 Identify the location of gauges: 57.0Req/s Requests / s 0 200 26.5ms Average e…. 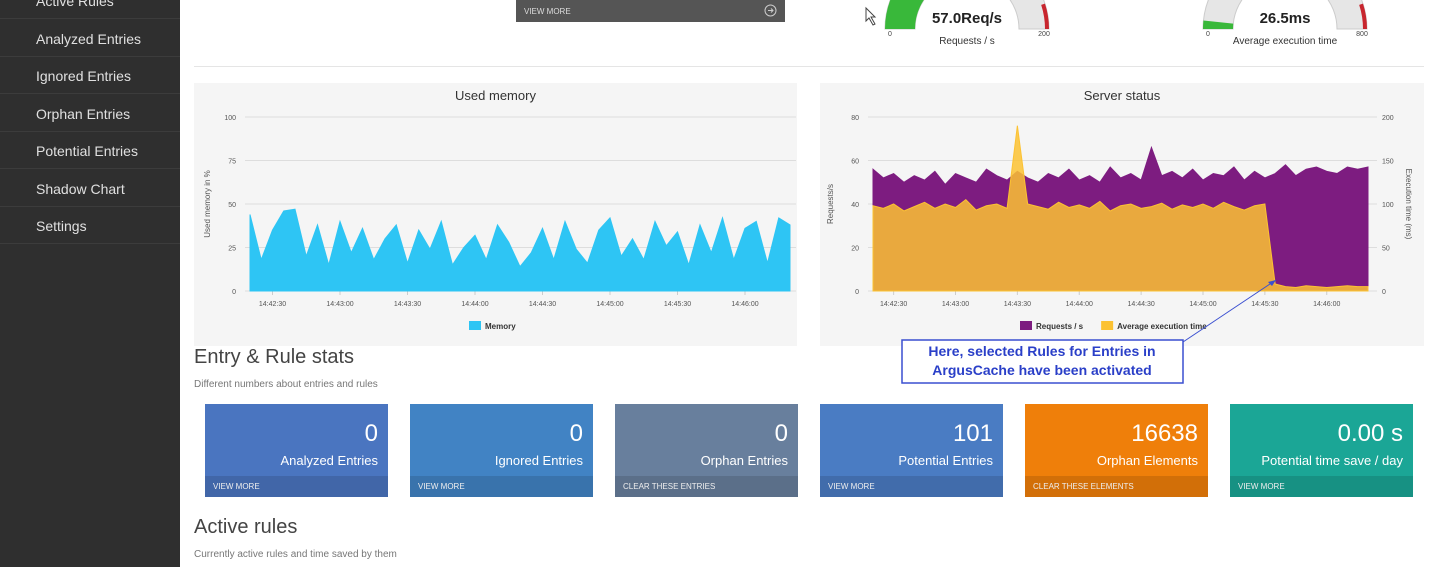
(1116, 23).